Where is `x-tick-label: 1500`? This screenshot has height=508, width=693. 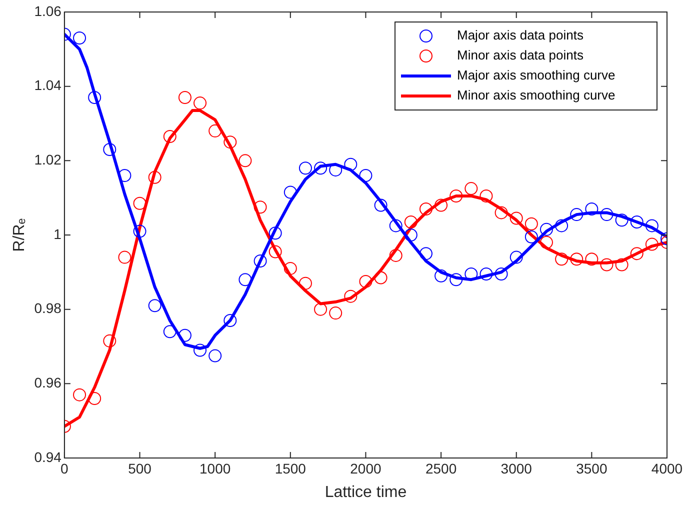 x-tick-label: 1500 is located at coordinates (290, 468).